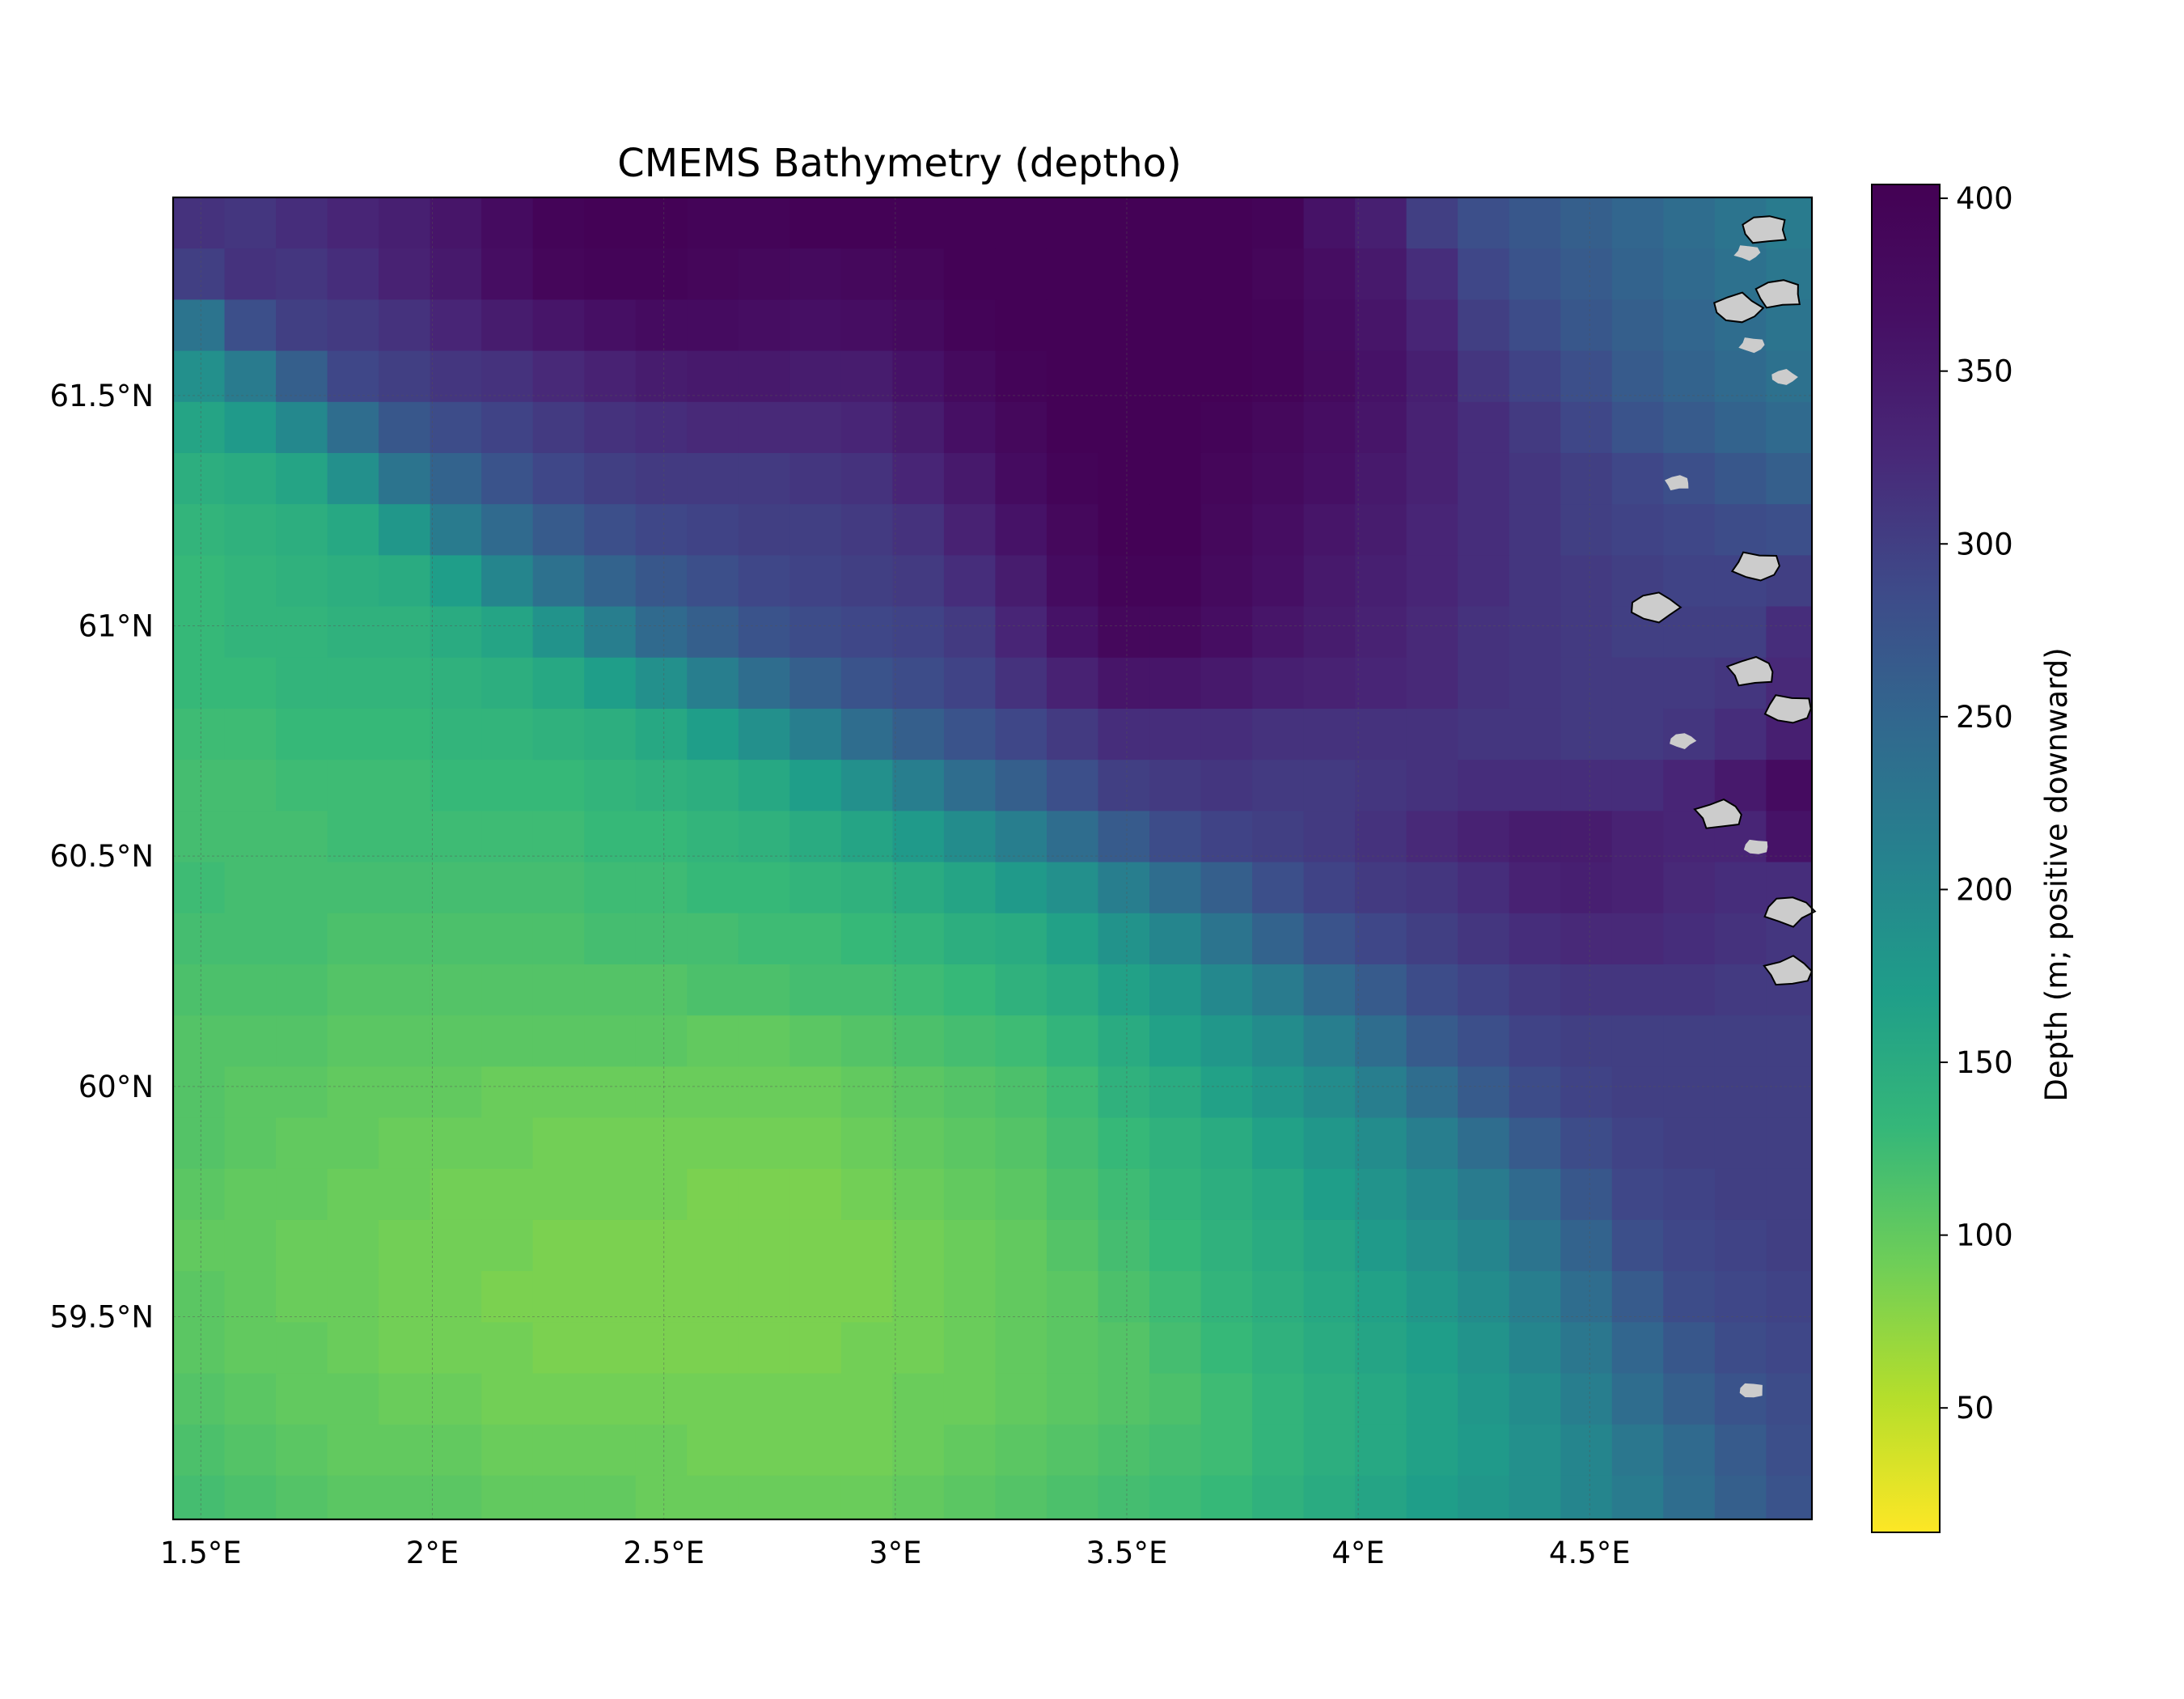  Describe the element at coordinates (116, 1087) in the screenshot. I see `y-tick-label: 60°N` at that location.